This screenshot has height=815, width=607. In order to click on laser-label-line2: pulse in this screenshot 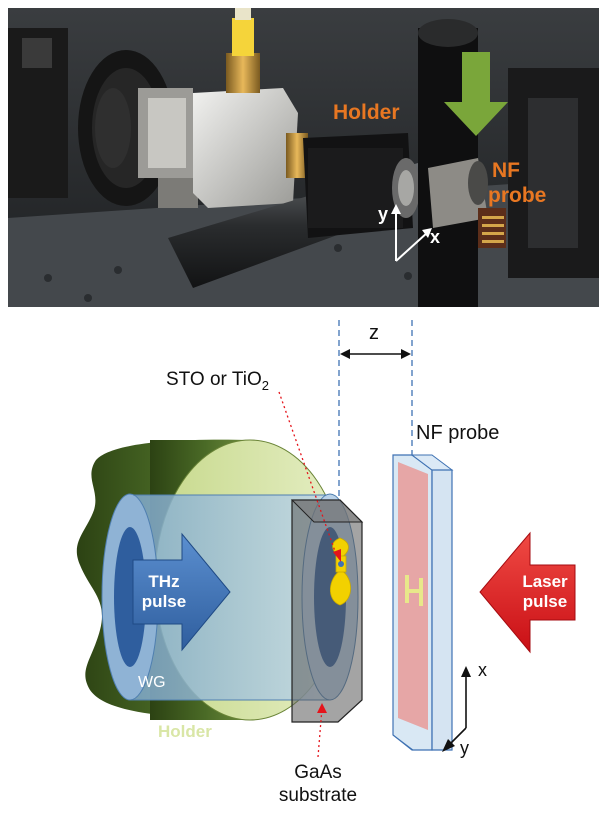, I will do `click(545, 601)`.